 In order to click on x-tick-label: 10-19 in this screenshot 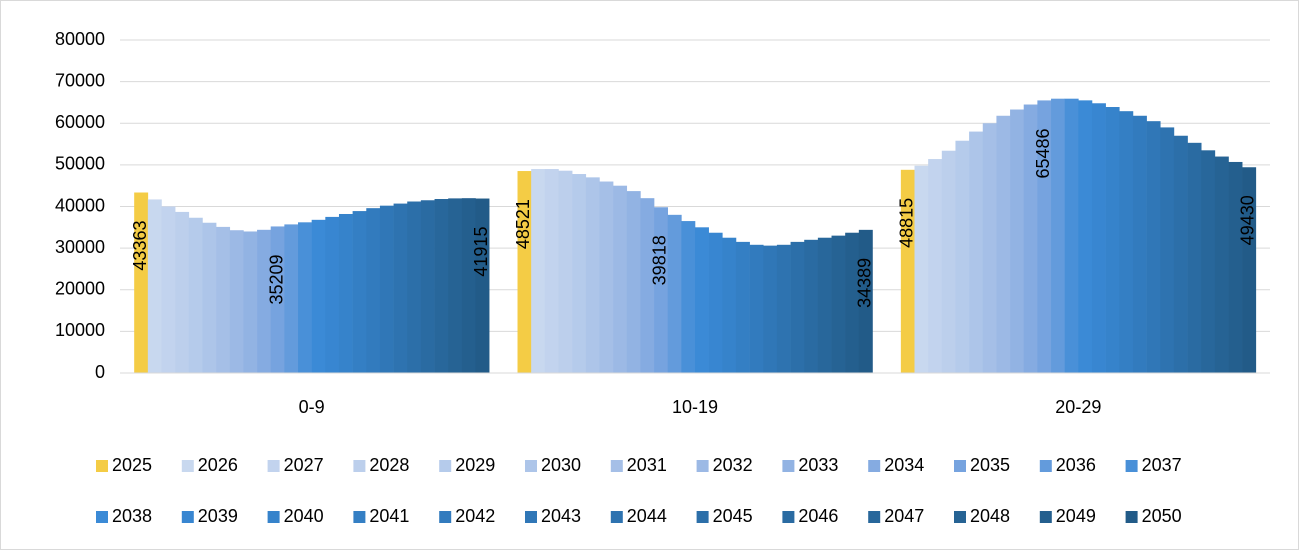, I will do `click(695, 407)`.